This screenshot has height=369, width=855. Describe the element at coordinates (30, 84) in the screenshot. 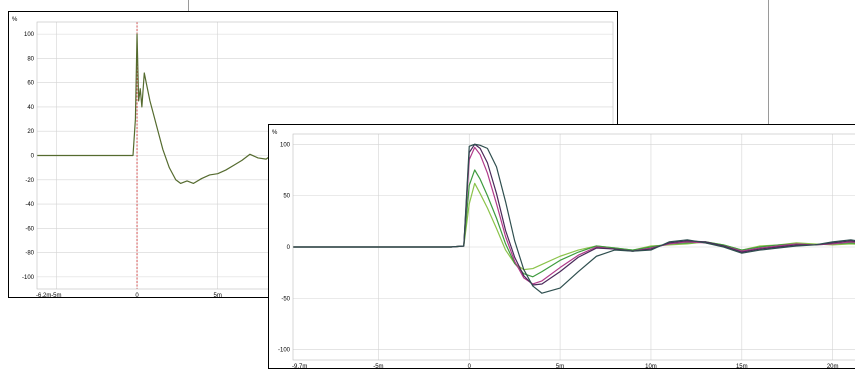

I see `chart0-y-tick-label-2: 60` at that location.